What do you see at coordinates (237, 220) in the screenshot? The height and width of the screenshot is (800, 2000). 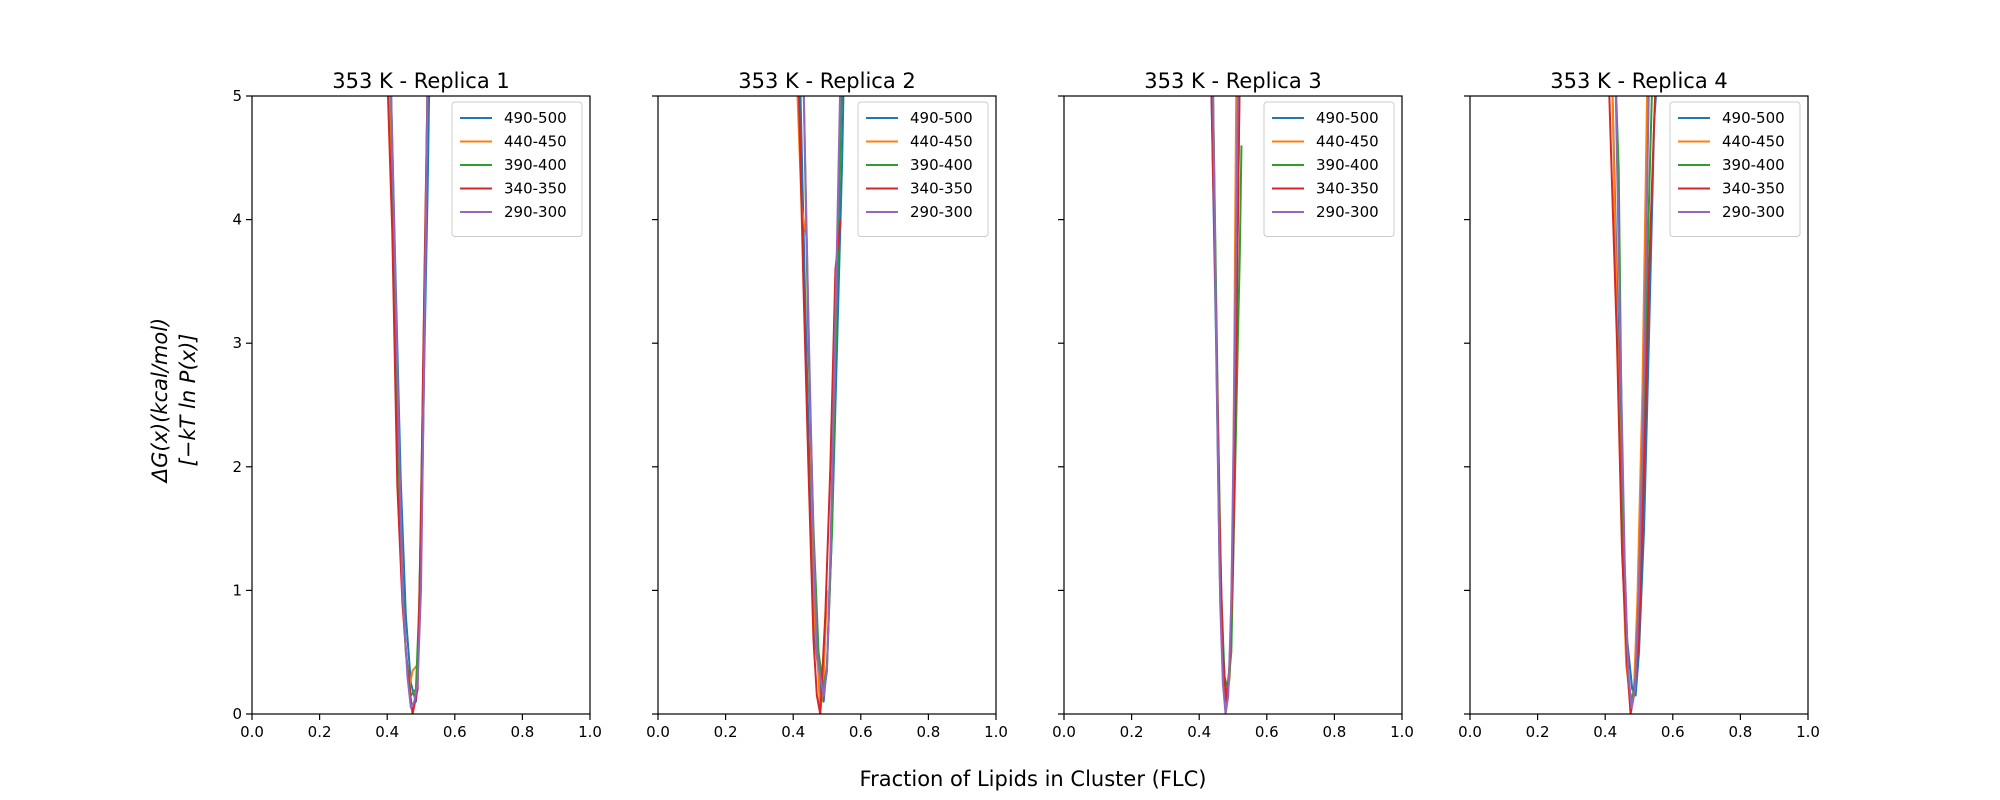 I see `y-tick-label: 4` at bounding box center [237, 220].